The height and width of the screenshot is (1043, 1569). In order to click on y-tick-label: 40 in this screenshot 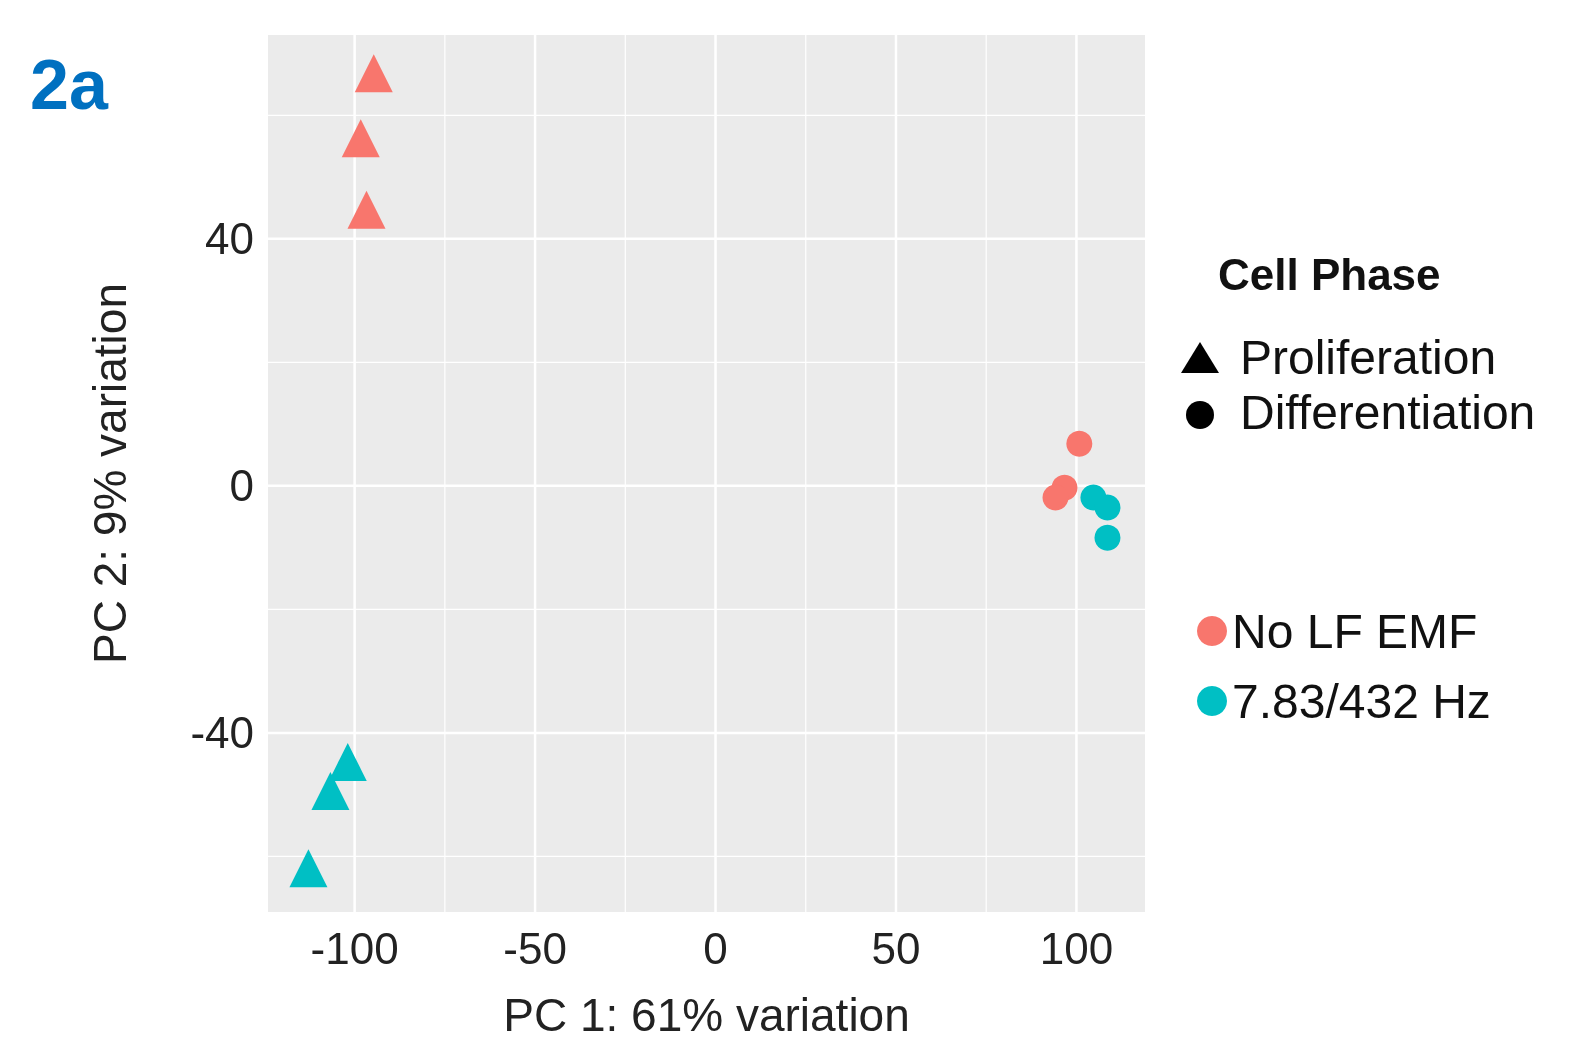, I will do `click(229, 239)`.